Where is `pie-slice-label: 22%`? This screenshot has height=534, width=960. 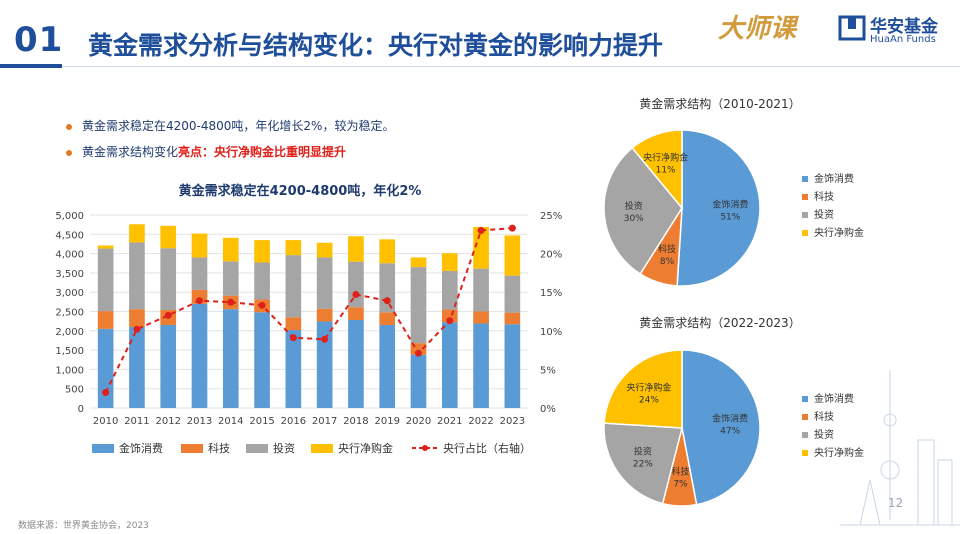 pie-slice-label: 22% is located at coordinates (643, 464).